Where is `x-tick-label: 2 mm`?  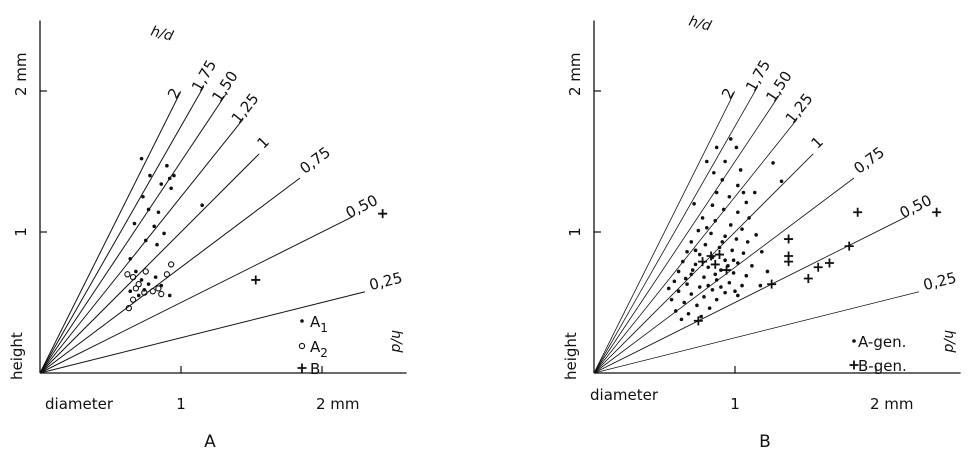 x-tick-label: 2 mm is located at coordinates (892, 404).